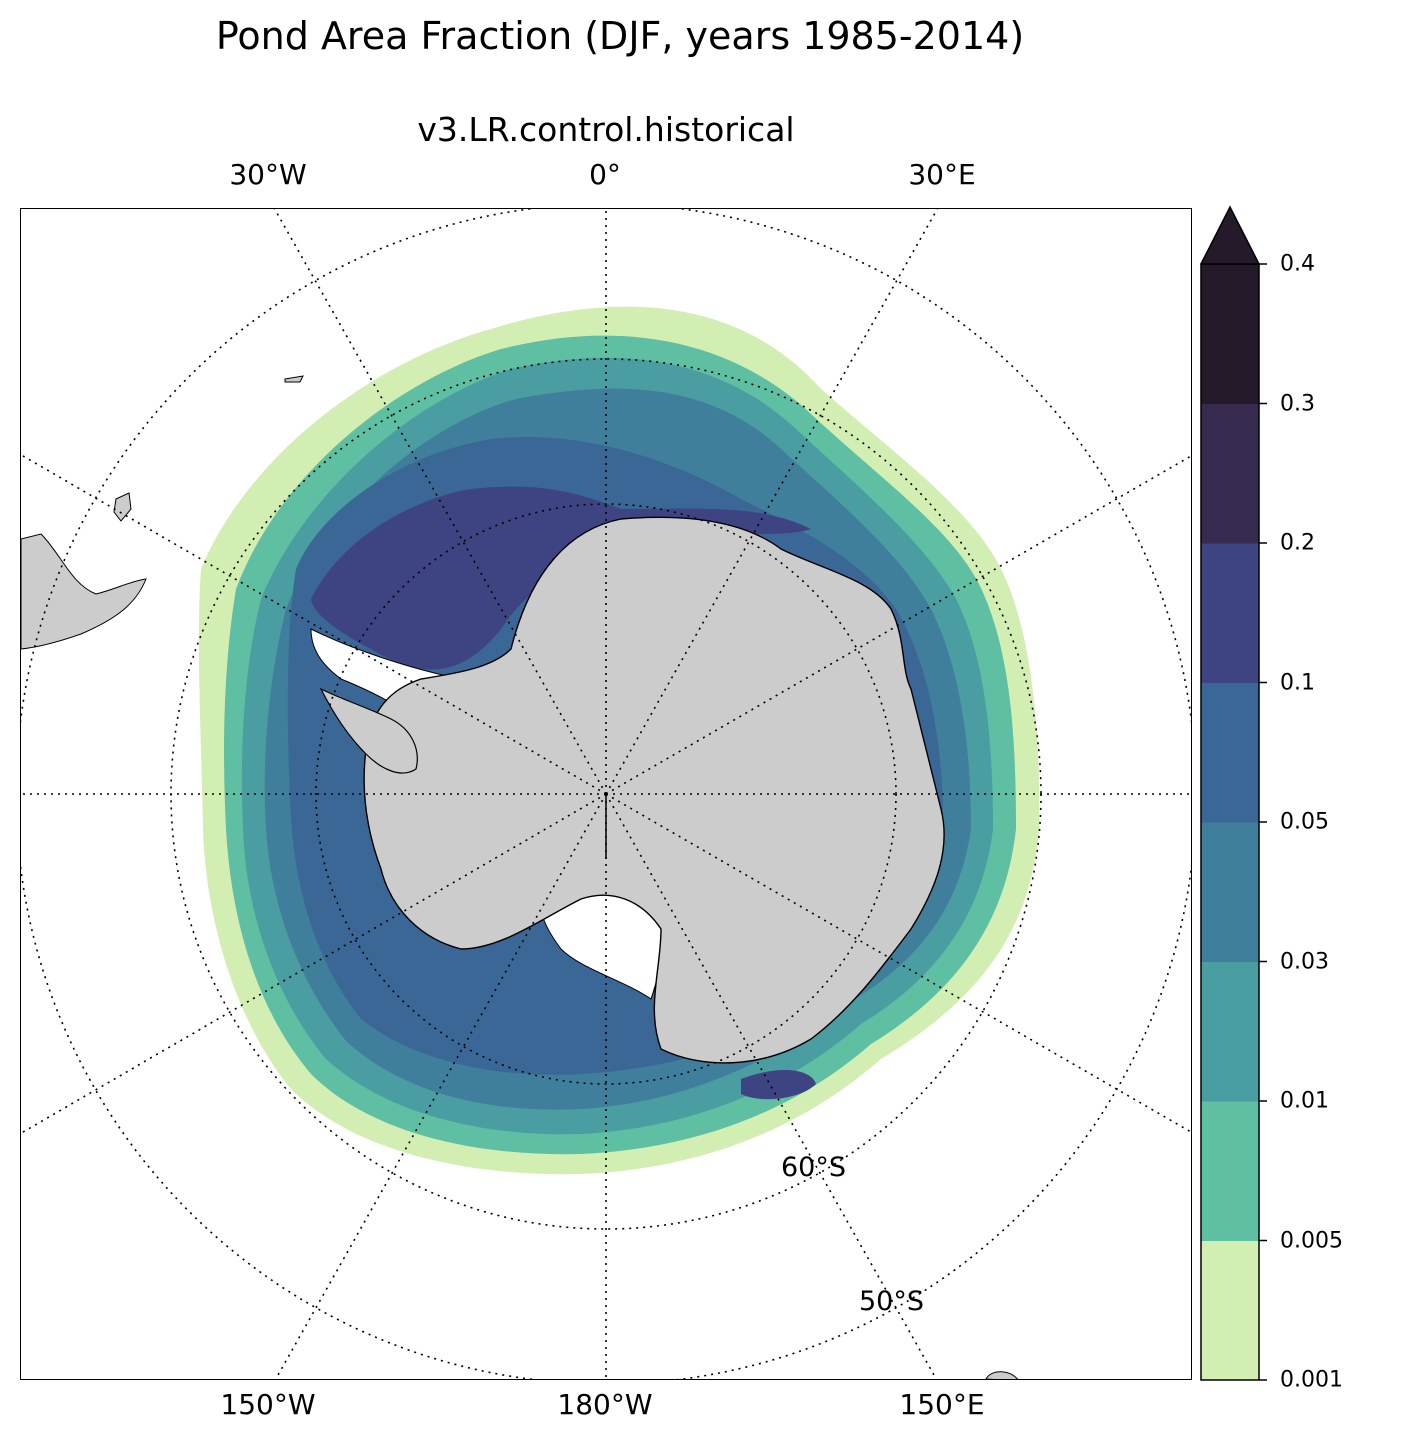 The image size is (1417, 1446). Describe the element at coordinates (606, 129) in the screenshot. I see `figure-subtitle: v3.LR.control.historical` at that location.